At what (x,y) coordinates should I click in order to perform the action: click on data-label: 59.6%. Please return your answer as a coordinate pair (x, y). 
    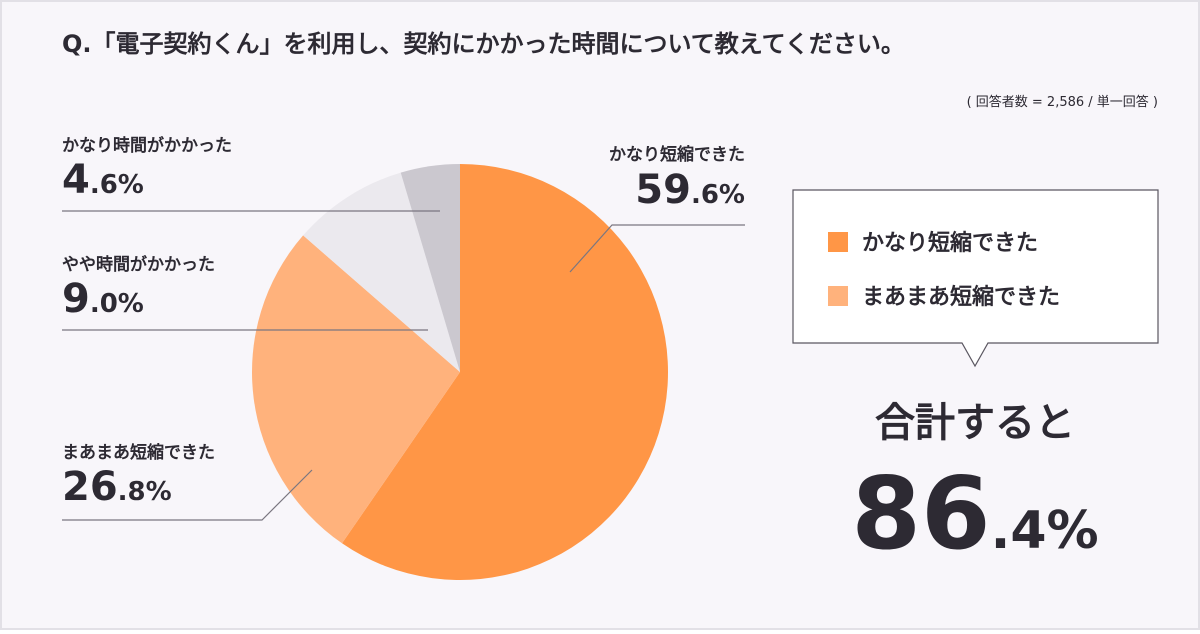
    Looking at the image, I should click on (690, 190).